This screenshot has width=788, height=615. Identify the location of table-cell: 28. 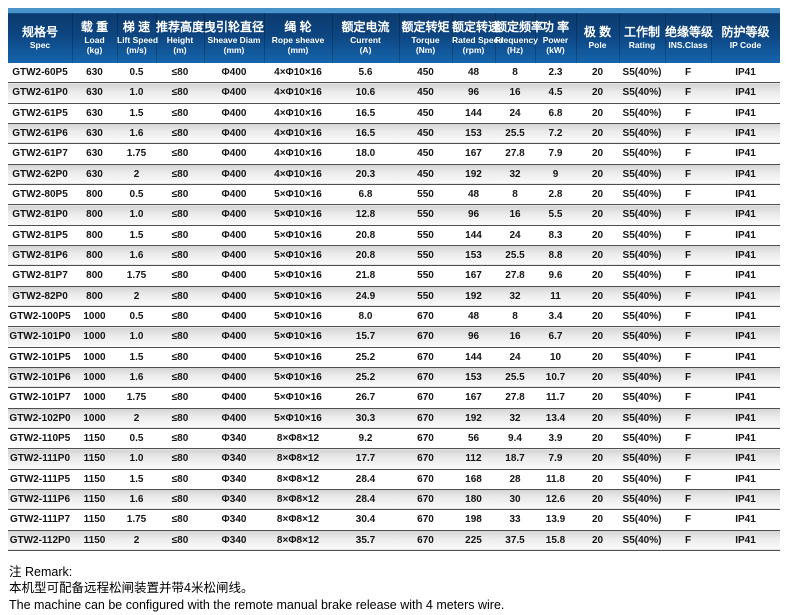
(515, 479).